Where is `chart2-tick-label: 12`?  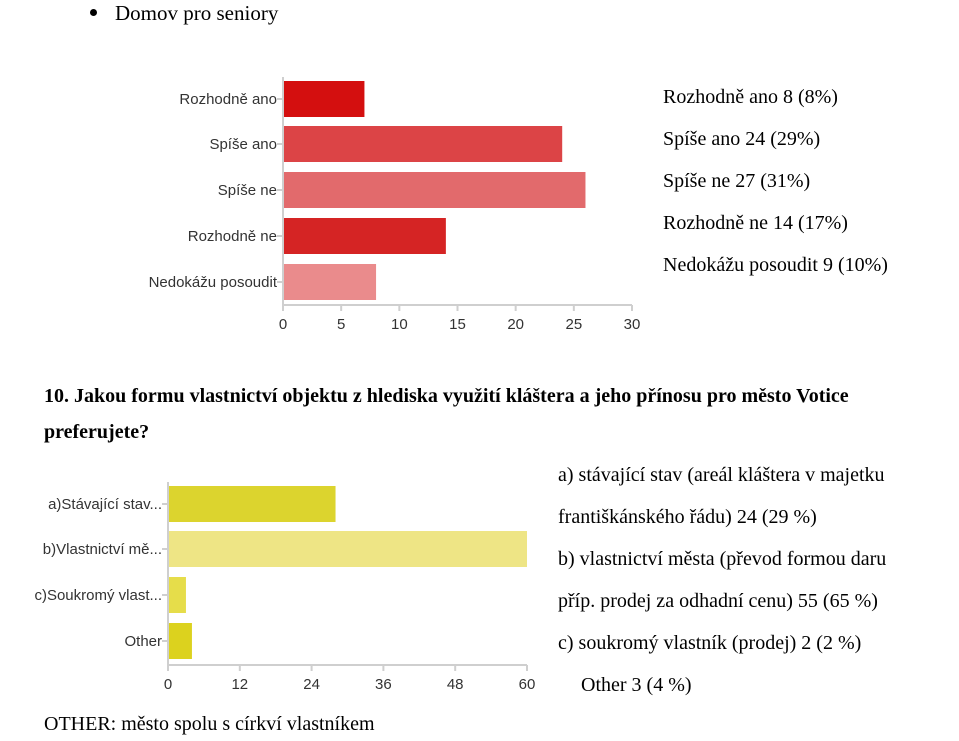
chart2-tick-label: 12 is located at coordinates (239, 684).